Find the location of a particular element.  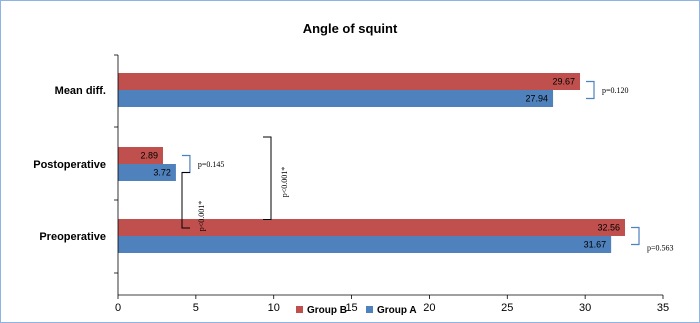

x-tick-label: 15 is located at coordinates (351, 308).